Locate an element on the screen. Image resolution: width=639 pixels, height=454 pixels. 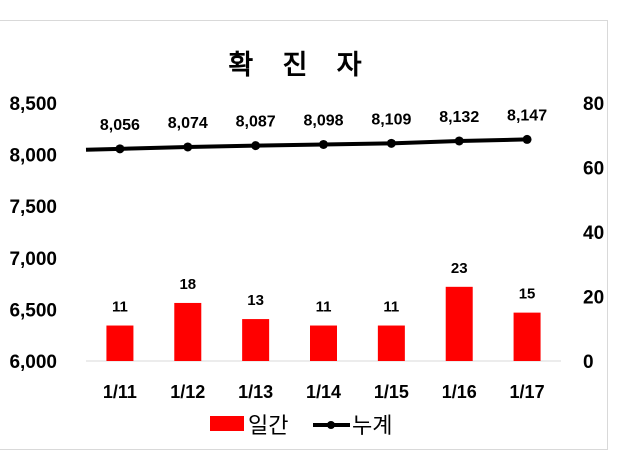
line-path is located at coordinates (306, 144).